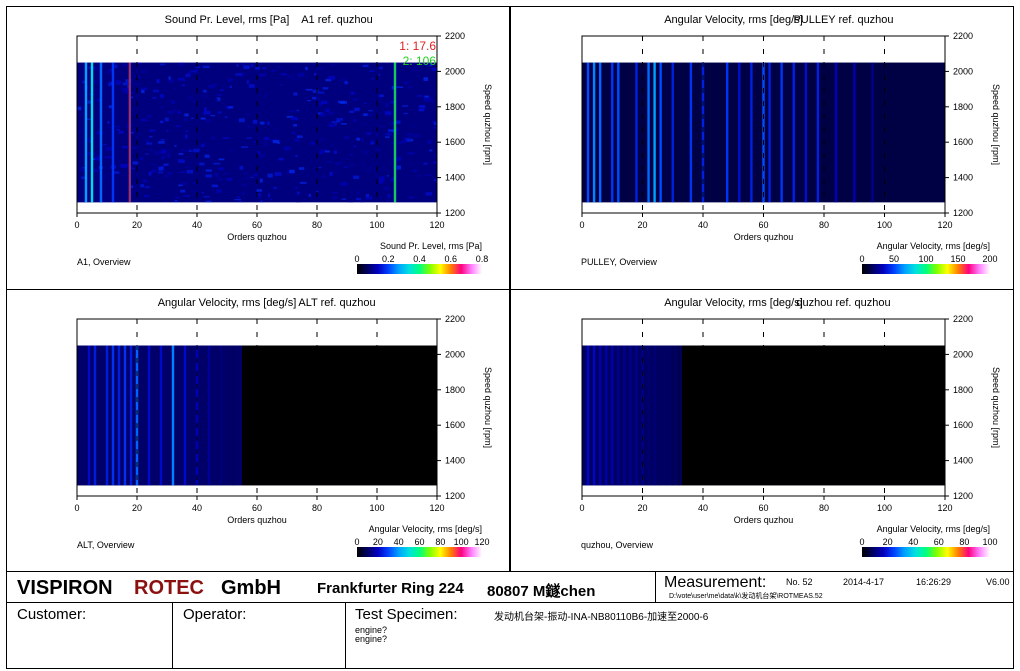 The width and height of the screenshot is (1020, 671). What do you see at coordinates (440, 542) in the screenshot?
I see `colorbar-tick-label: 80` at bounding box center [440, 542].